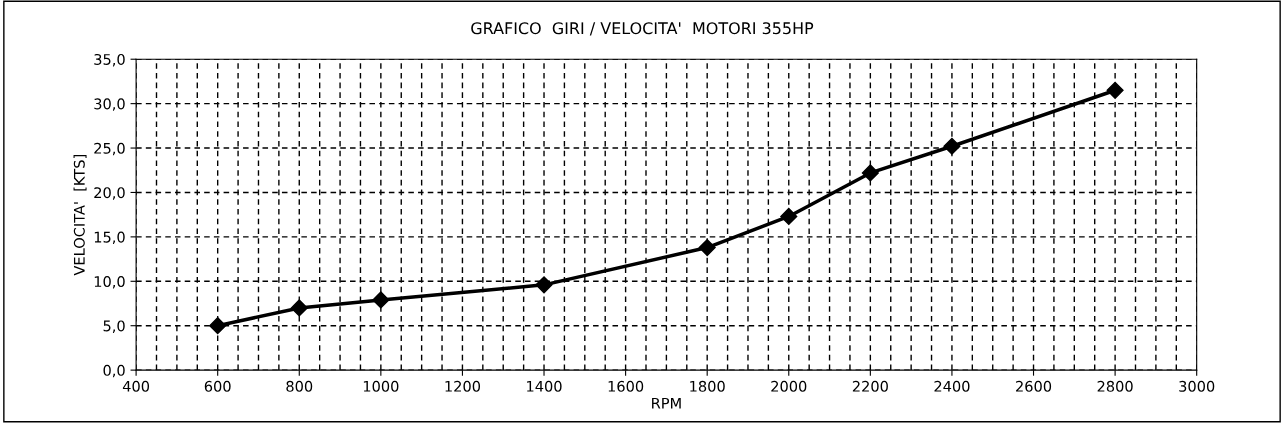 The height and width of the screenshot is (423, 1284). I want to click on x-tick-label: 1600, so click(626, 386).